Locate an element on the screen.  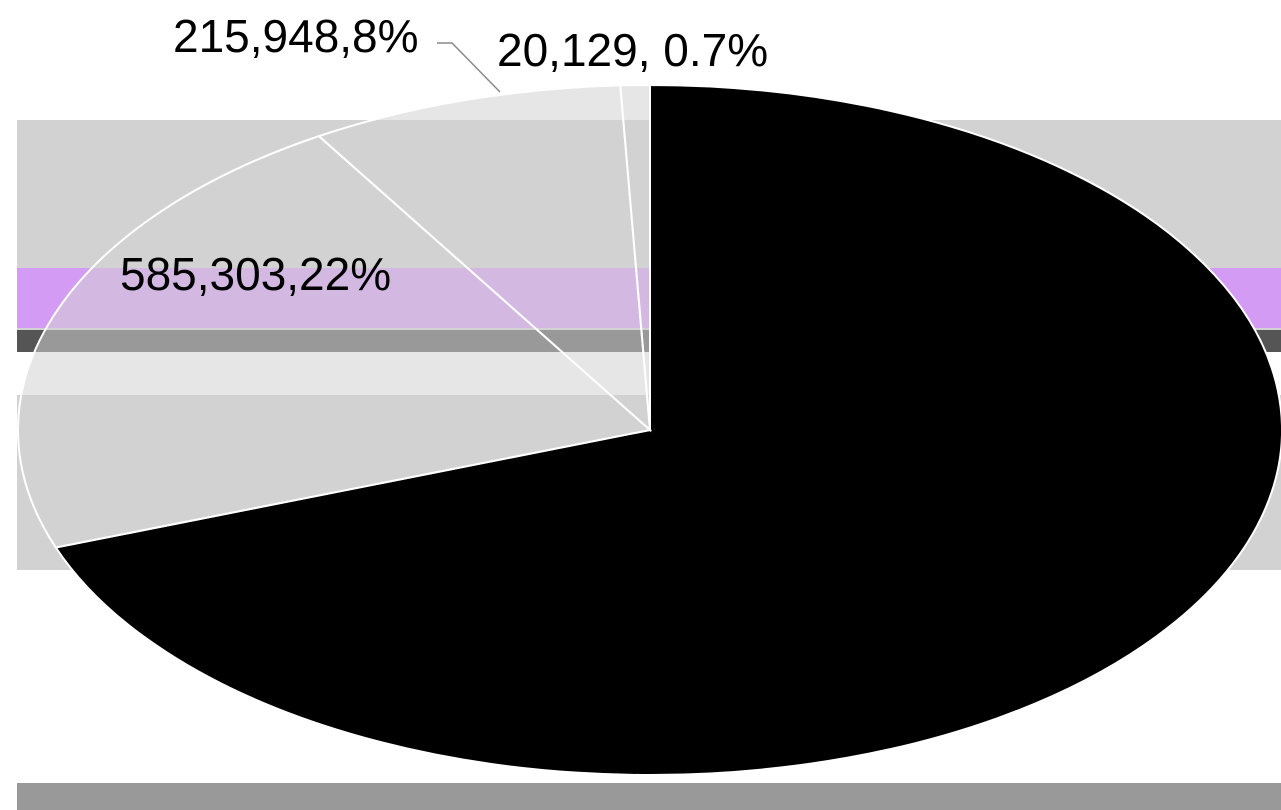
data-label-slice-0: 1,868,908 , 69% is located at coordinates (873, 489).